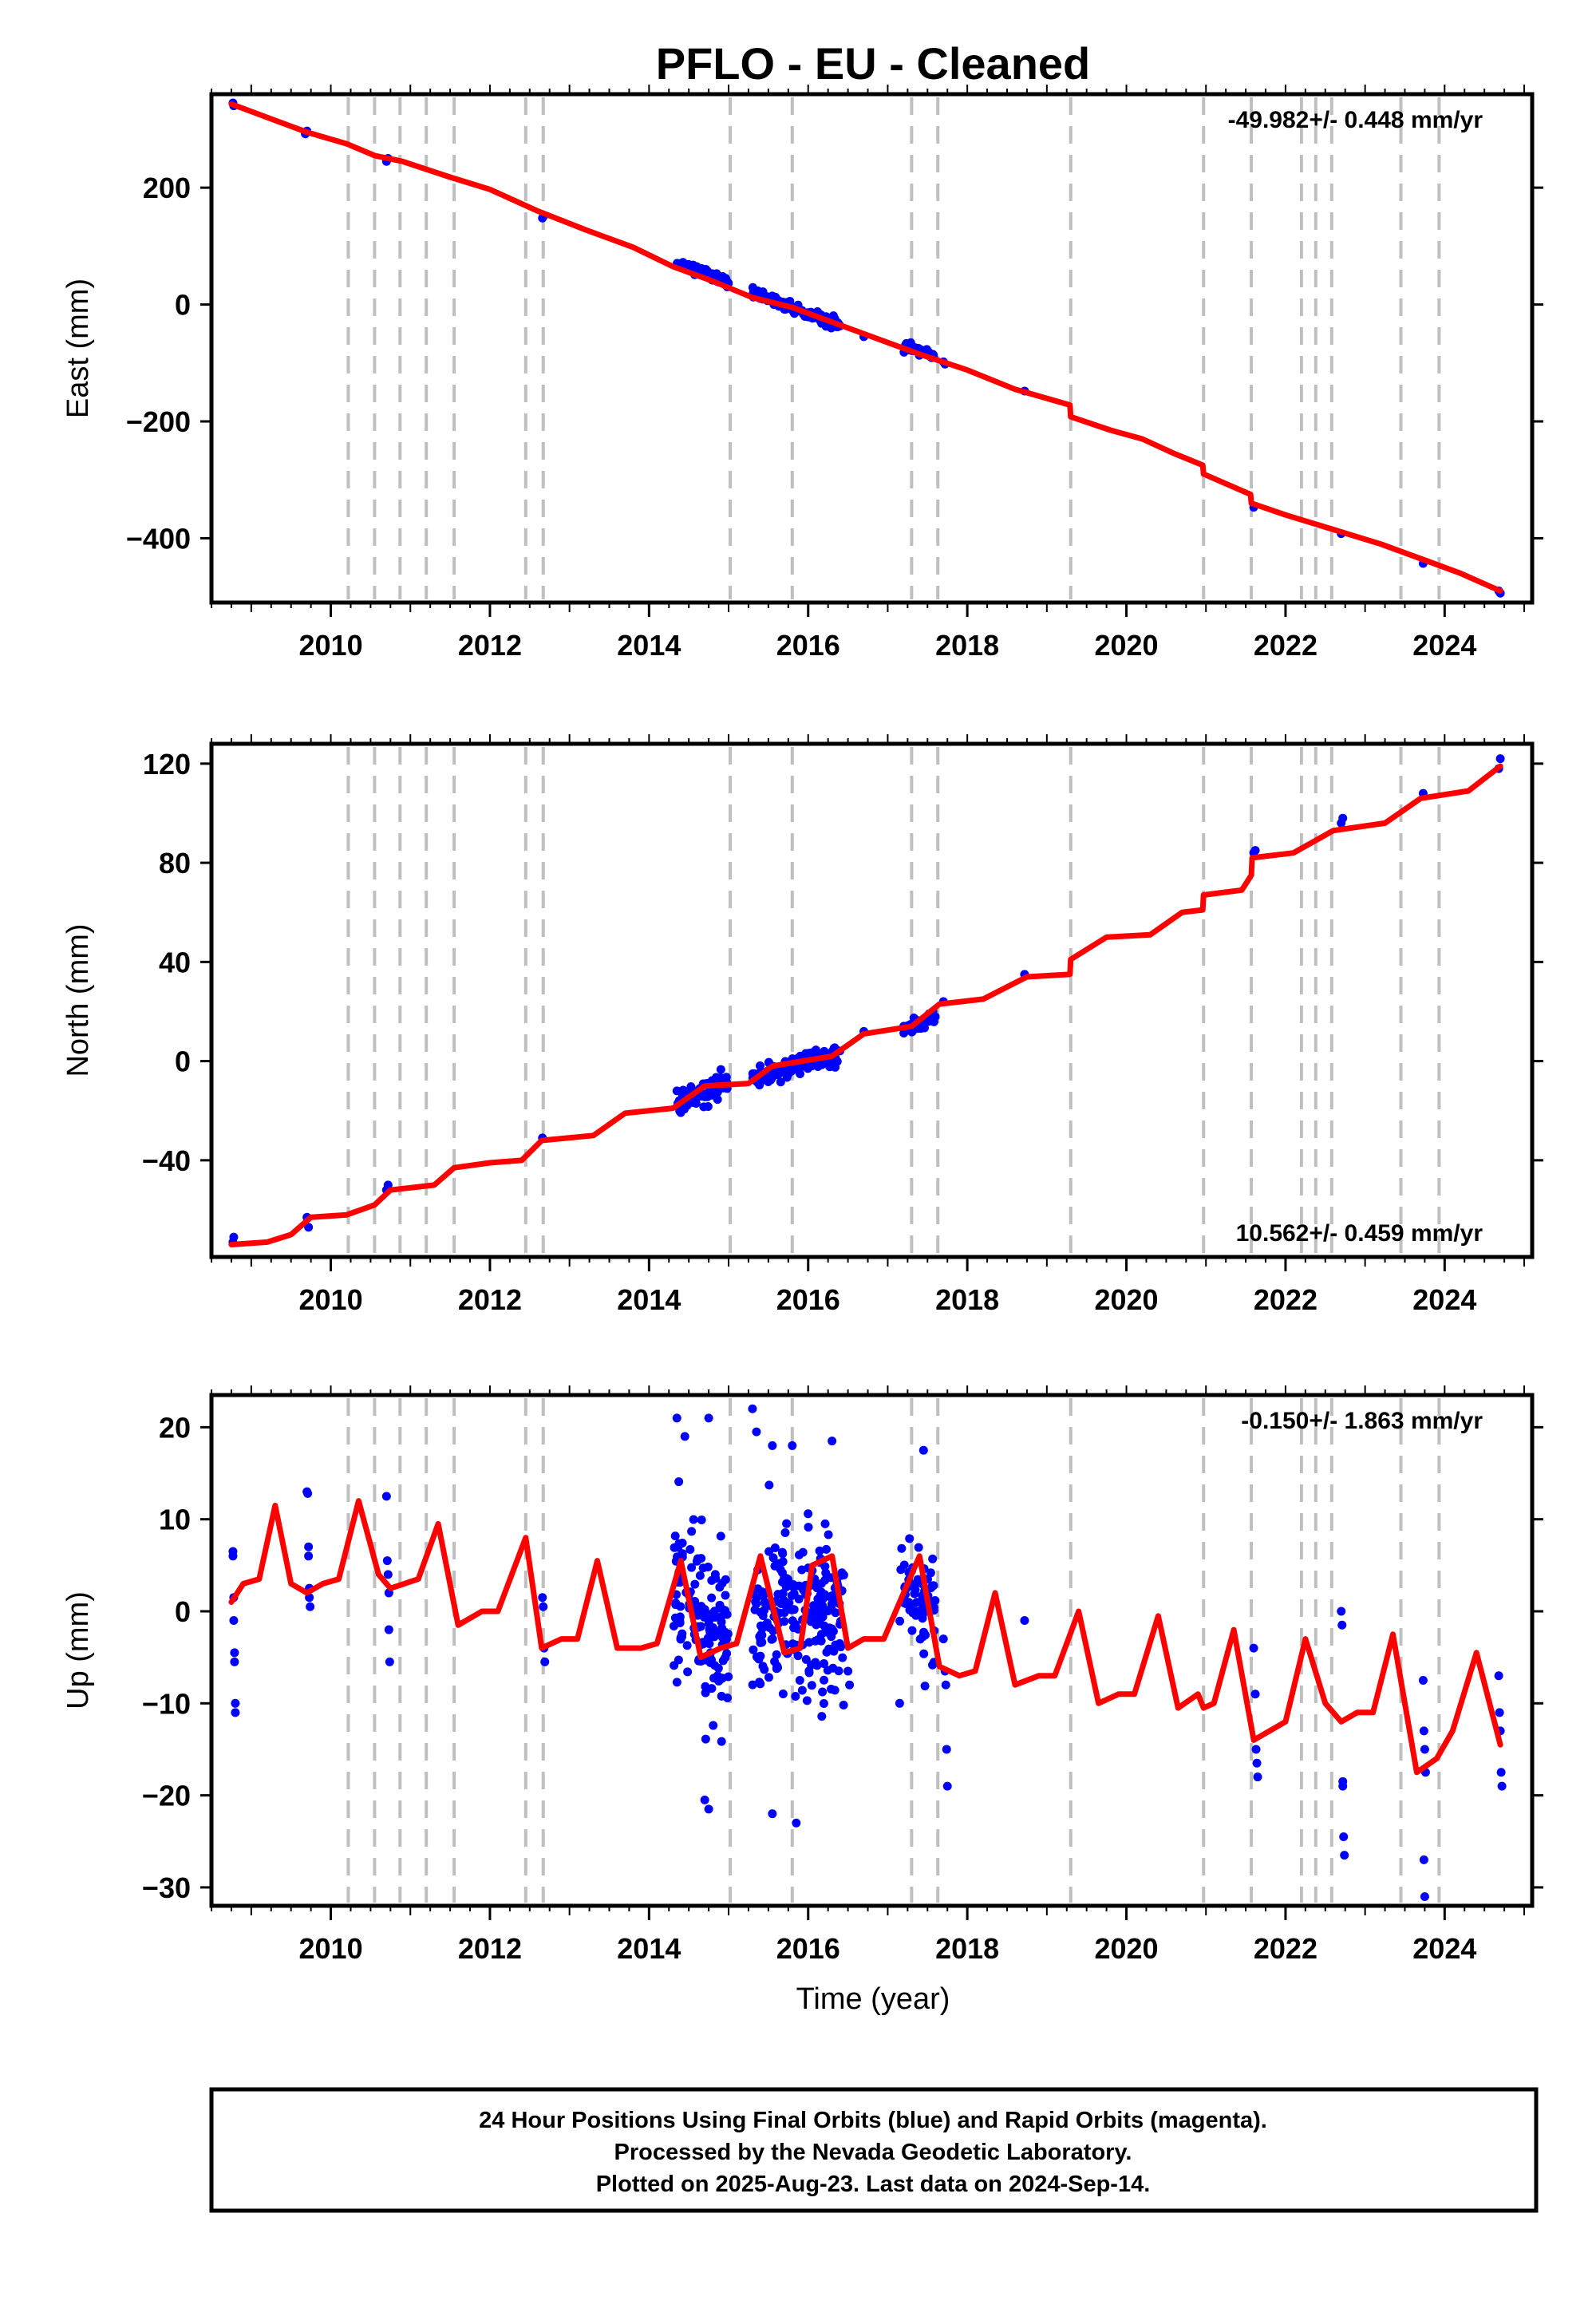 This screenshot has height=2316, width=1596. I want to click on x-axis-title: Time (year), so click(873, 1999).